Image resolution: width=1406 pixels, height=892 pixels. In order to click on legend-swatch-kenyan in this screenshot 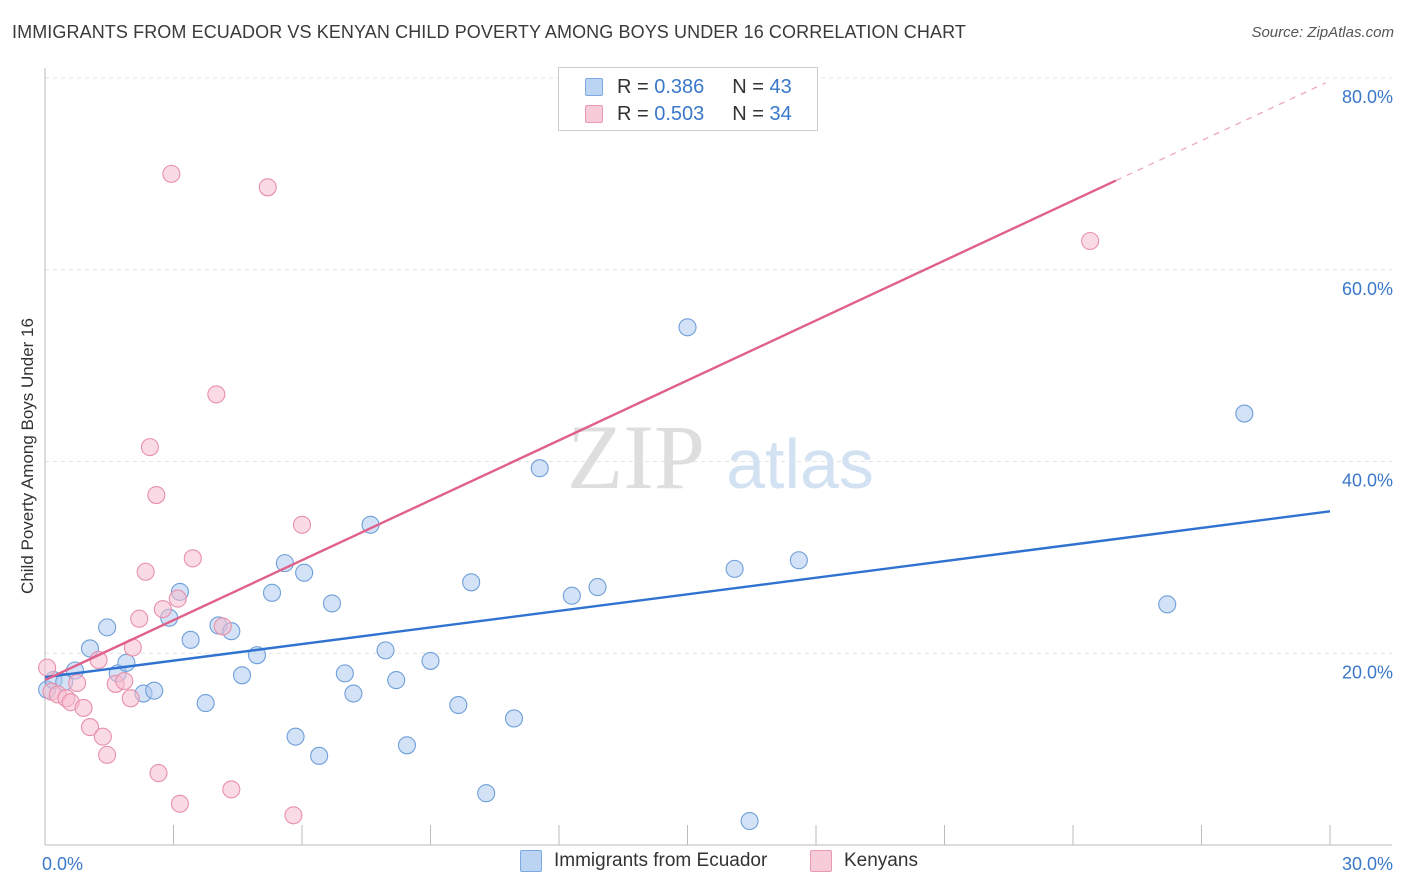, I will do `click(594, 114)`.